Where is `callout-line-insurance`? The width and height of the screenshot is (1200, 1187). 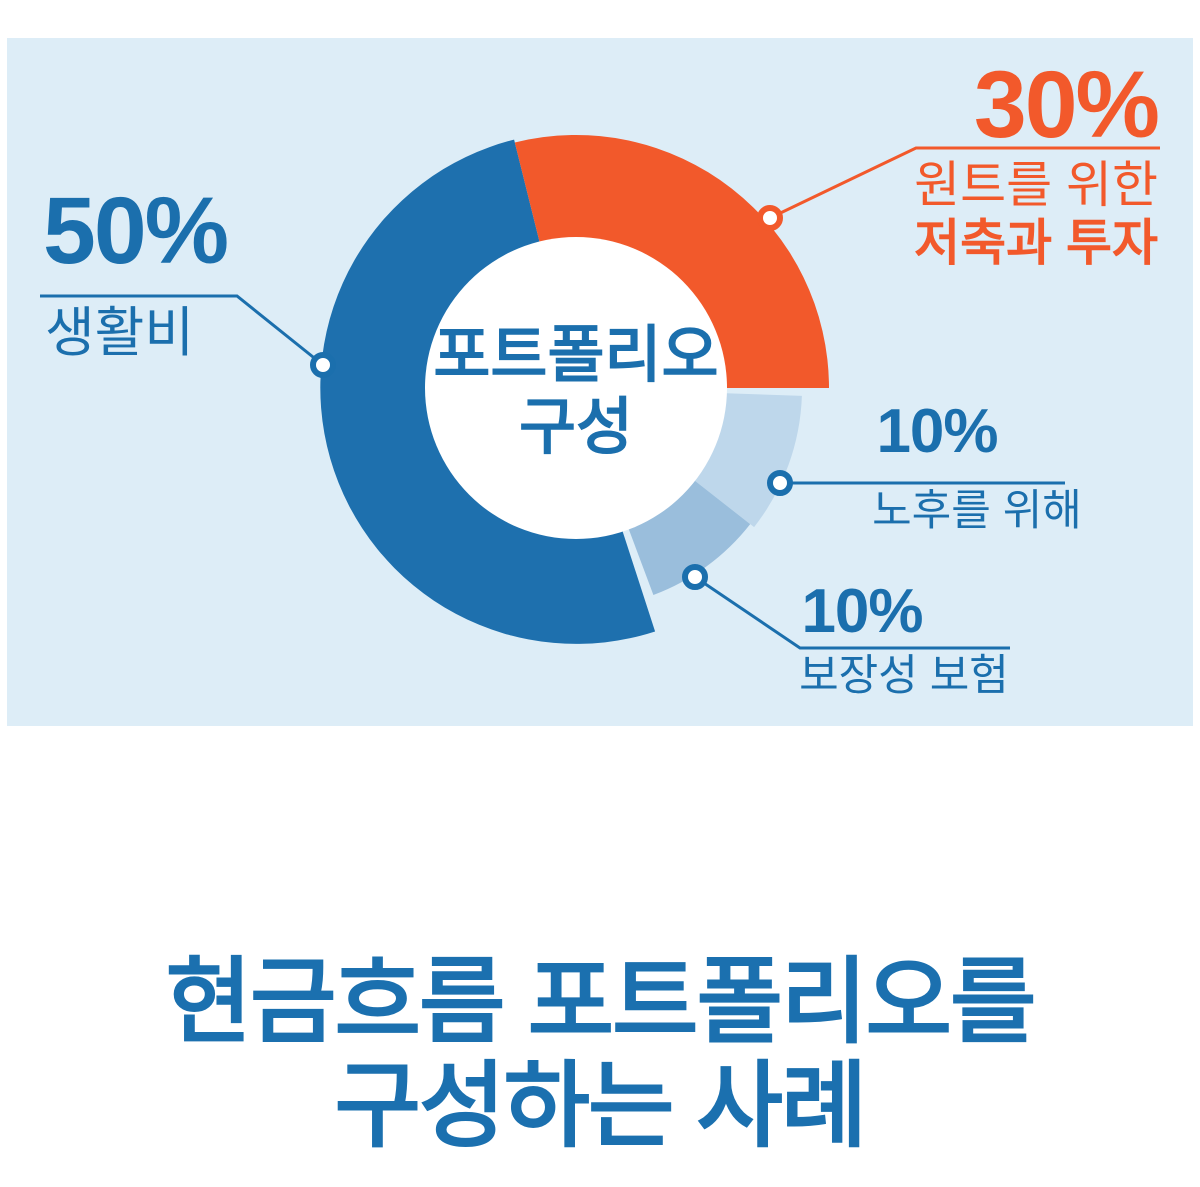
callout-line-insurance is located at coordinates (852, 612).